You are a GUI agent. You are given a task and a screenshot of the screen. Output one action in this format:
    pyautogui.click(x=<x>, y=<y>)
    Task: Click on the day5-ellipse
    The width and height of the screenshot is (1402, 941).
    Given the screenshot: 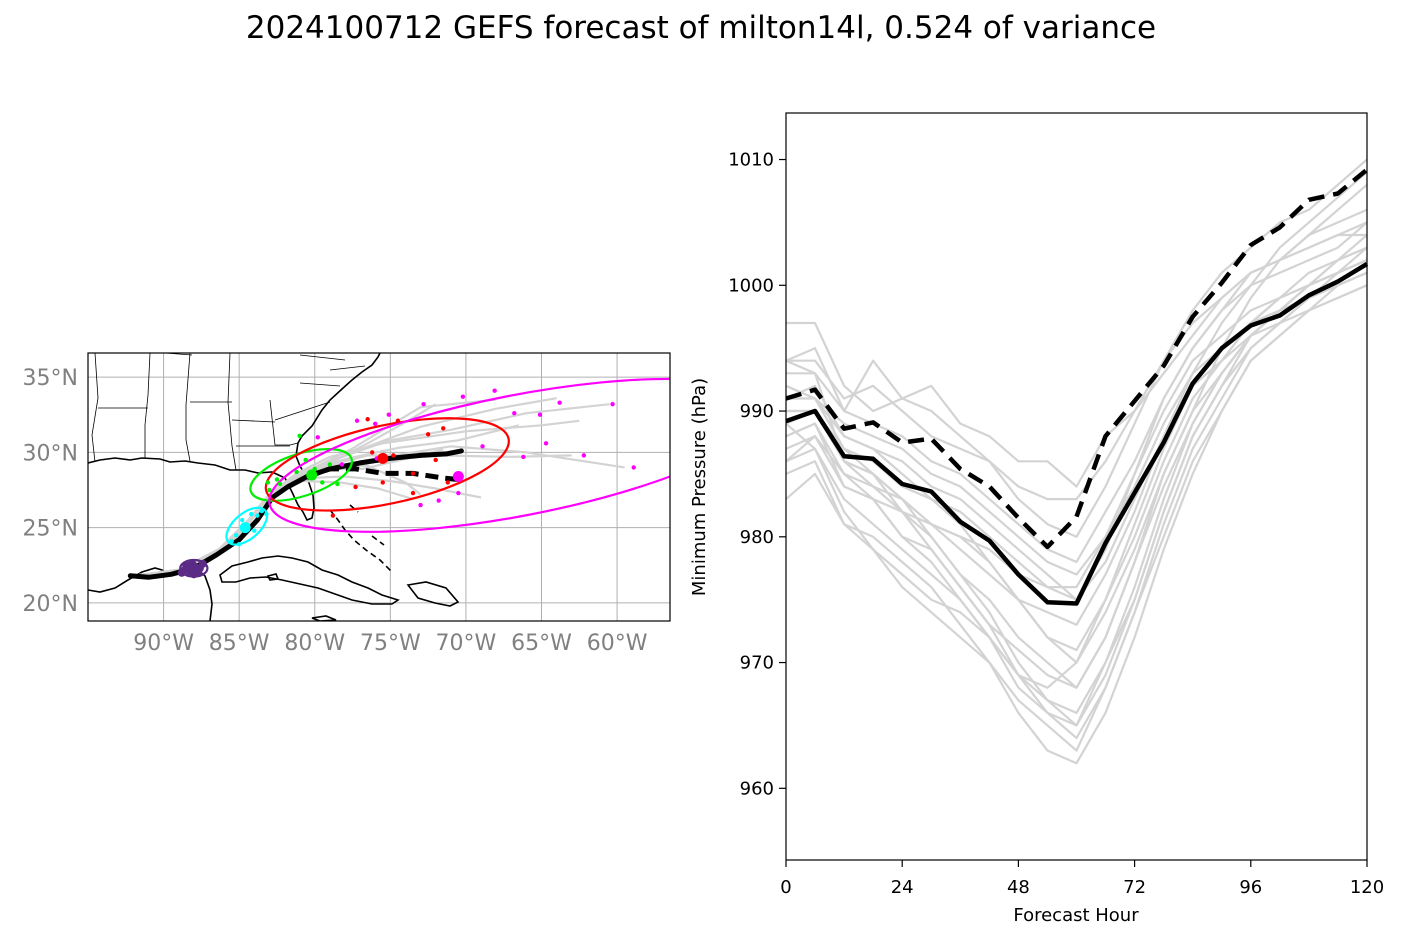 What is the action you would take?
    pyautogui.click(x=469, y=455)
    